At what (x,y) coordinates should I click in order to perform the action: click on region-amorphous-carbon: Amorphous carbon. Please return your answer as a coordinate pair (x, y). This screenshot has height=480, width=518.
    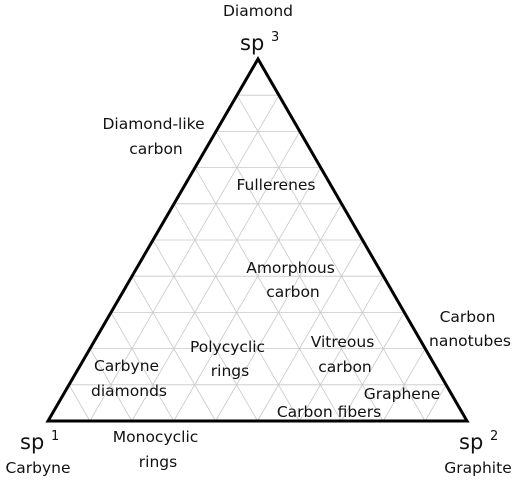
    Looking at the image, I should click on (293, 280).